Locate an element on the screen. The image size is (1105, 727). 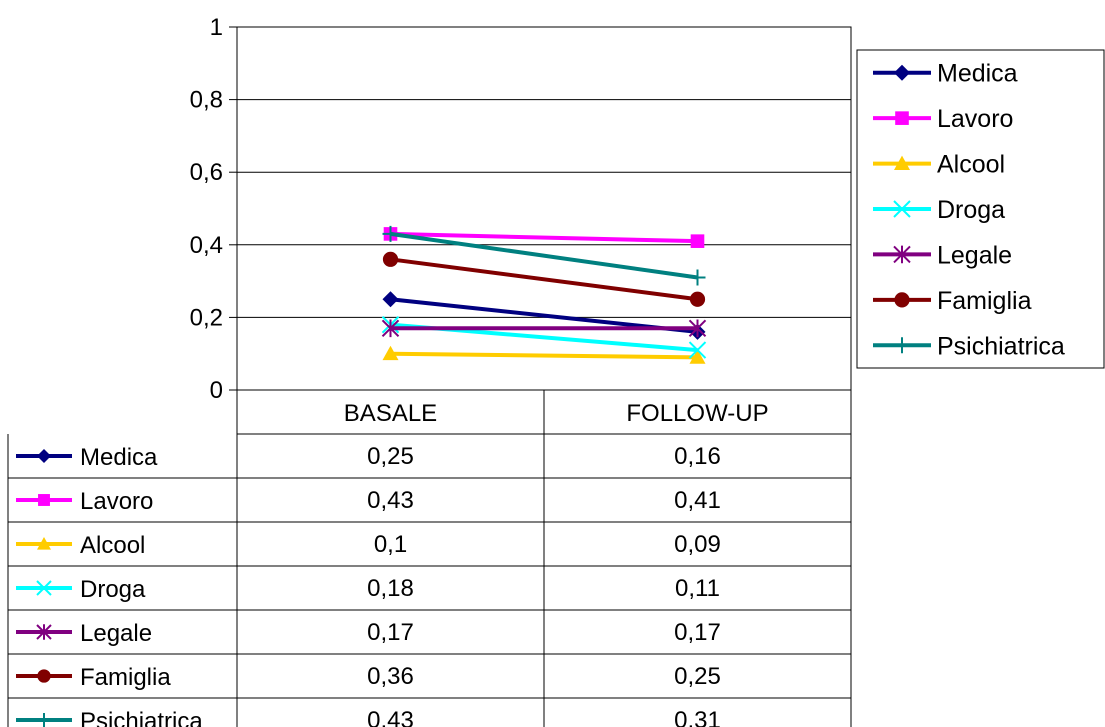
table-cell-value: 0,18 is located at coordinates (390, 588).